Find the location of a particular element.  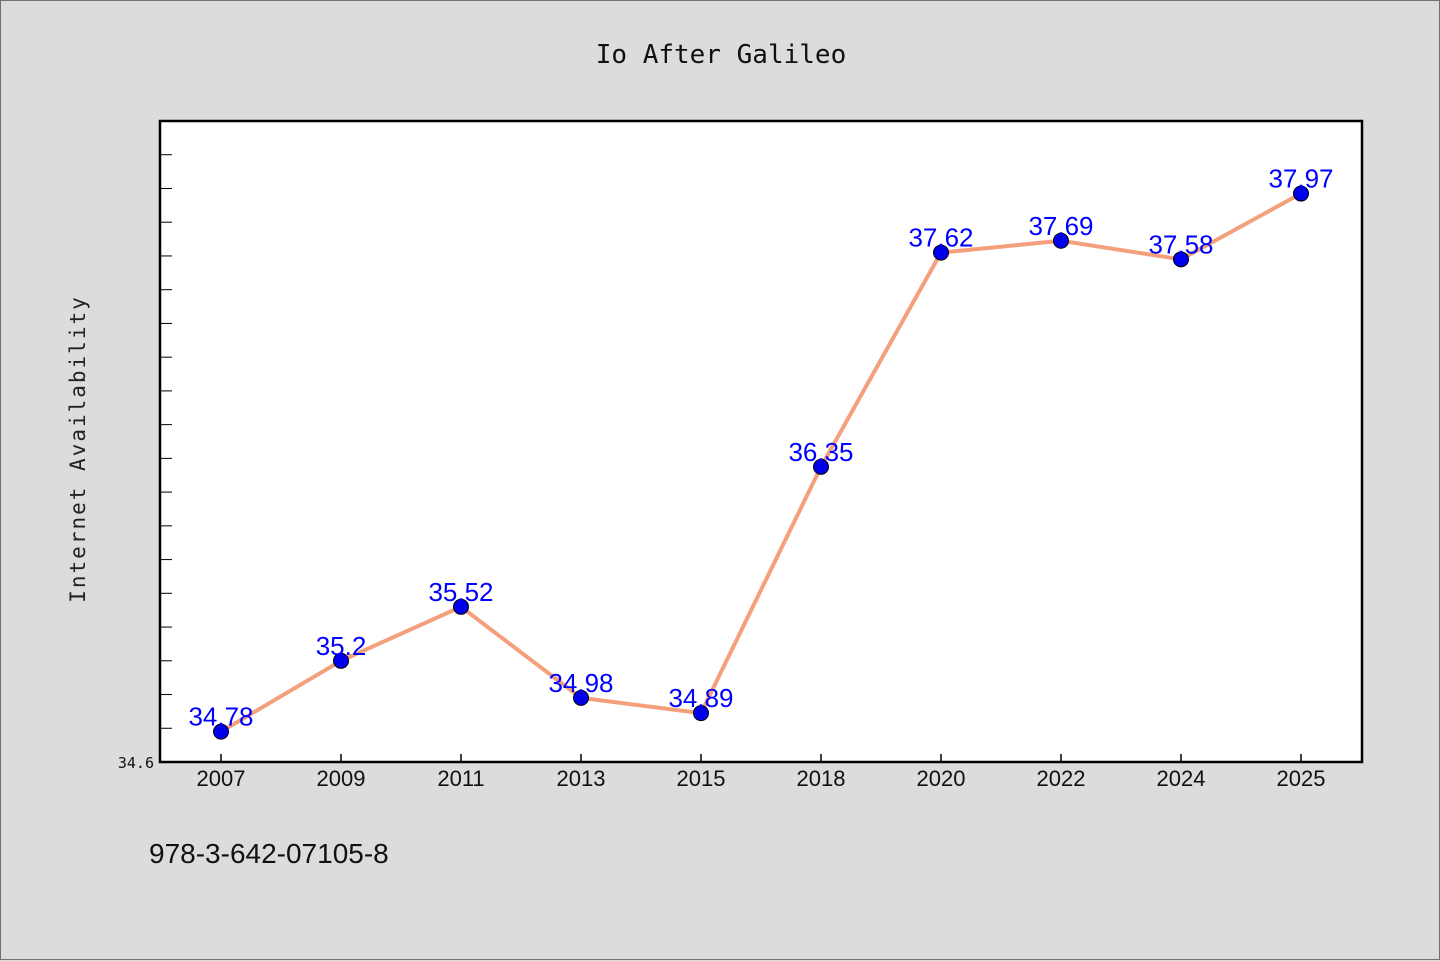

x-tick-label: 2025 is located at coordinates (1301, 778).